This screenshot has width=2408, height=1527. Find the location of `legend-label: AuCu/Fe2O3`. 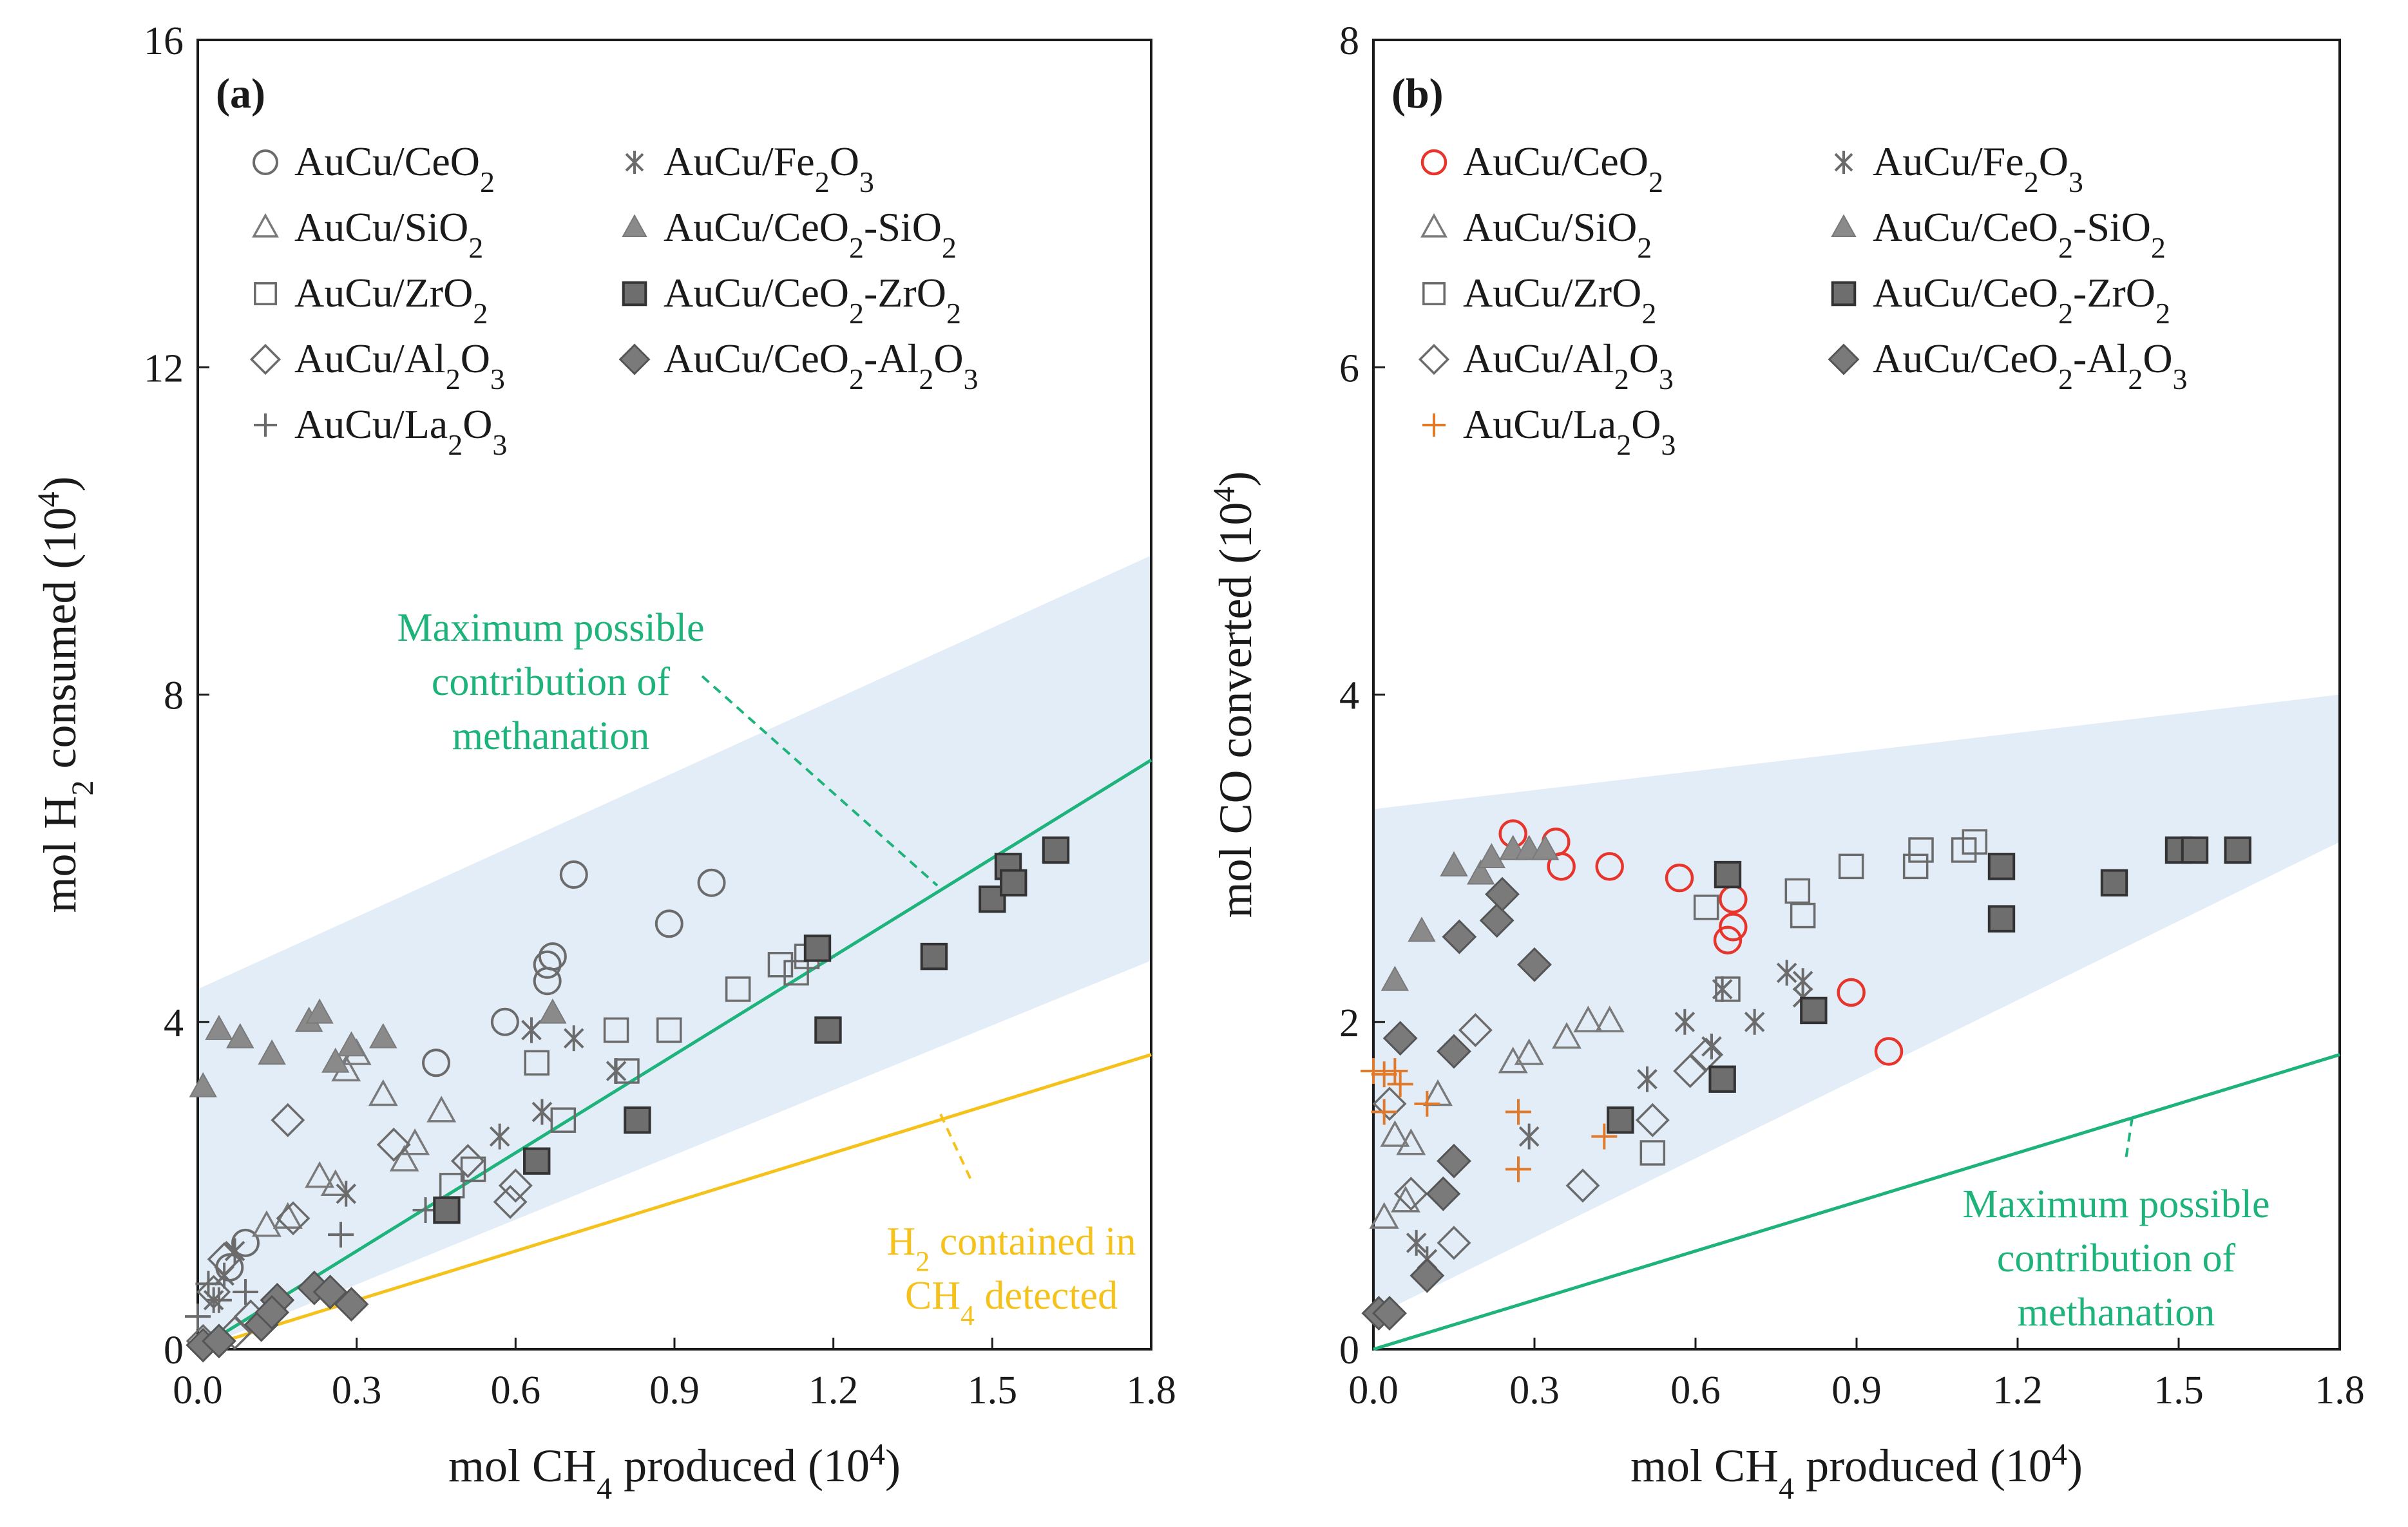

legend-label: AuCu/Fe2O3 is located at coordinates (1978, 168).